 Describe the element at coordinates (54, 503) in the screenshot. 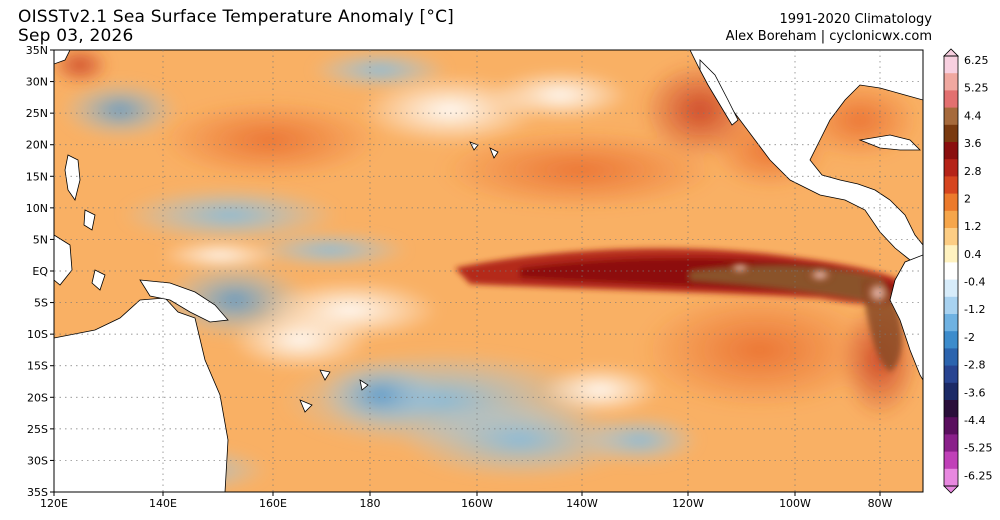

I see `lon-label: 120E` at that location.